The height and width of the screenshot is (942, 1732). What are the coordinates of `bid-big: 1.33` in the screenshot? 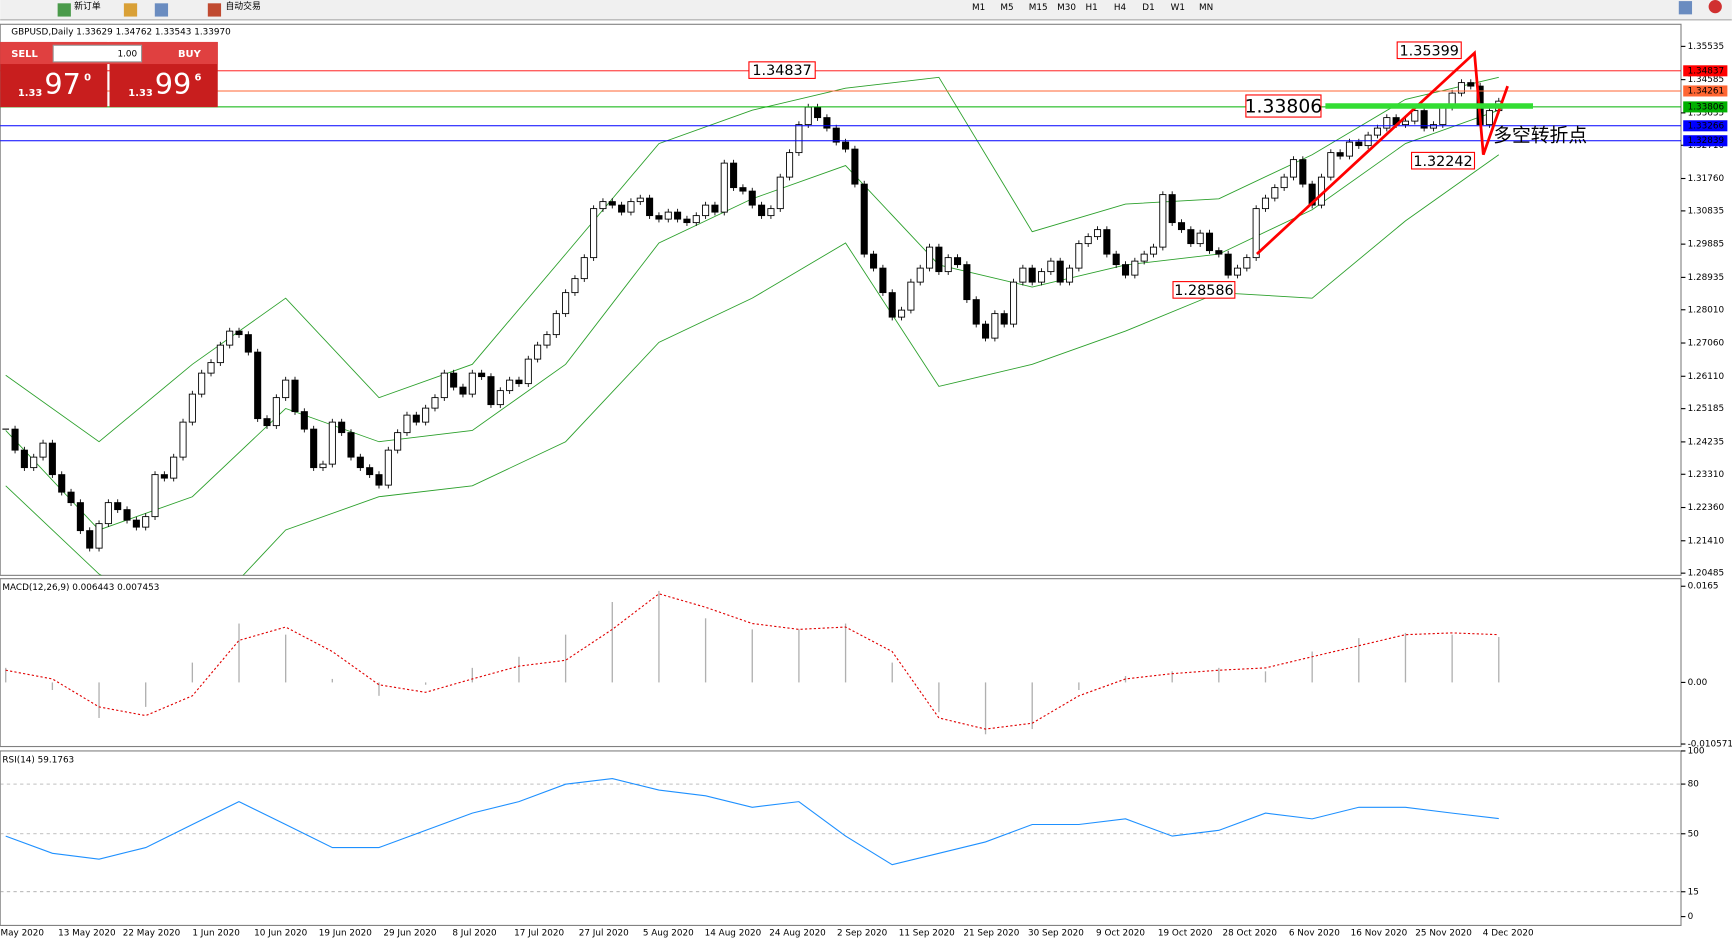 It's located at (30, 93).